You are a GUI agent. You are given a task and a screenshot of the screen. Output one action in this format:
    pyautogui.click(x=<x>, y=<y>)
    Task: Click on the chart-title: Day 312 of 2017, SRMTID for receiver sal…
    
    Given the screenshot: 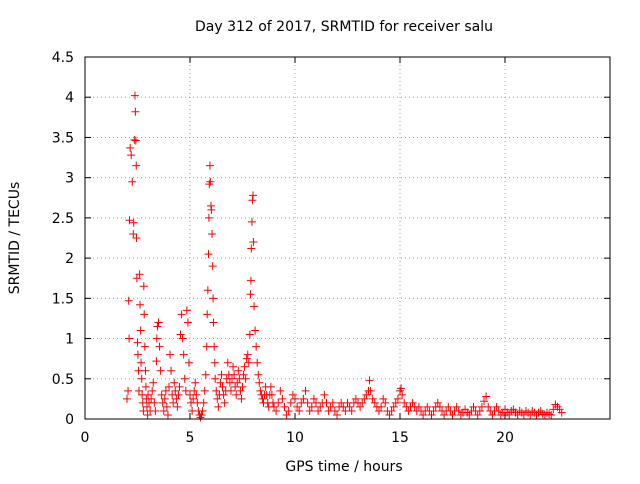 What is the action you would take?
    pyautogui.click(x=344, y=27)
    